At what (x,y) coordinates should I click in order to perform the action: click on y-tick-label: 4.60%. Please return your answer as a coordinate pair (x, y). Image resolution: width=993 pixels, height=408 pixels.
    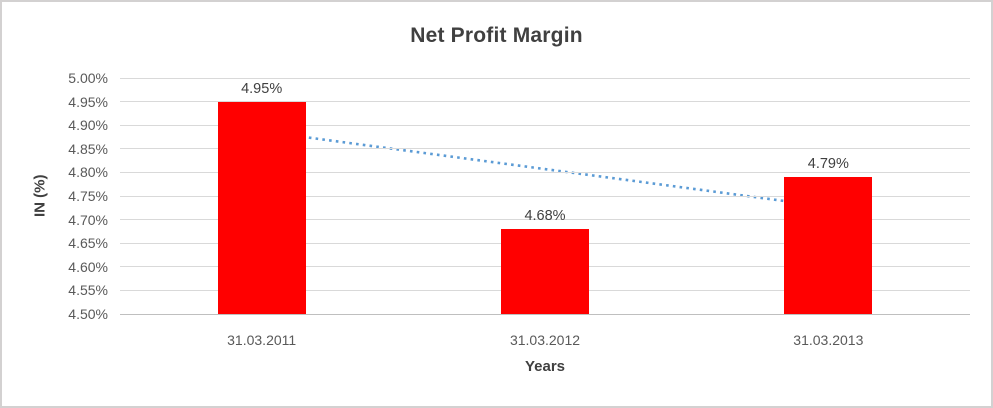
    Looking at the image, I should click on (88, 266).